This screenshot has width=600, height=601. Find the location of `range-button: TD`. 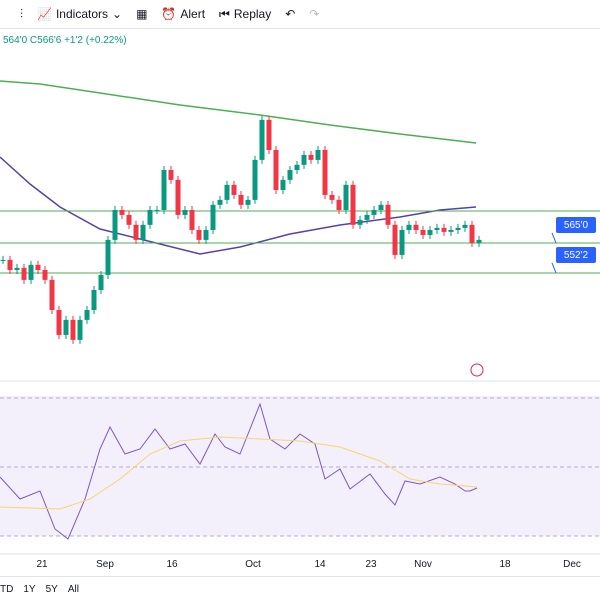

range-button: TD is located at coordinates (7, 589).